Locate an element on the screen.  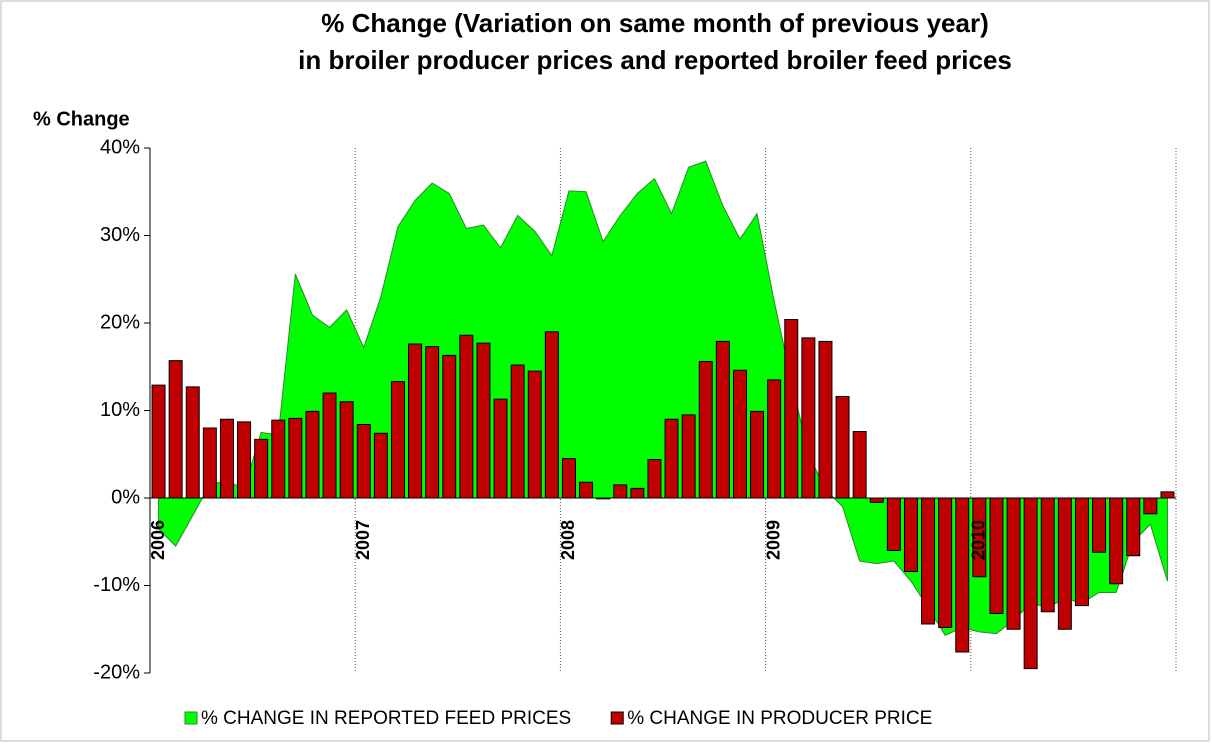
x-tick-label: 2008 is located at coordinates (568, 540).